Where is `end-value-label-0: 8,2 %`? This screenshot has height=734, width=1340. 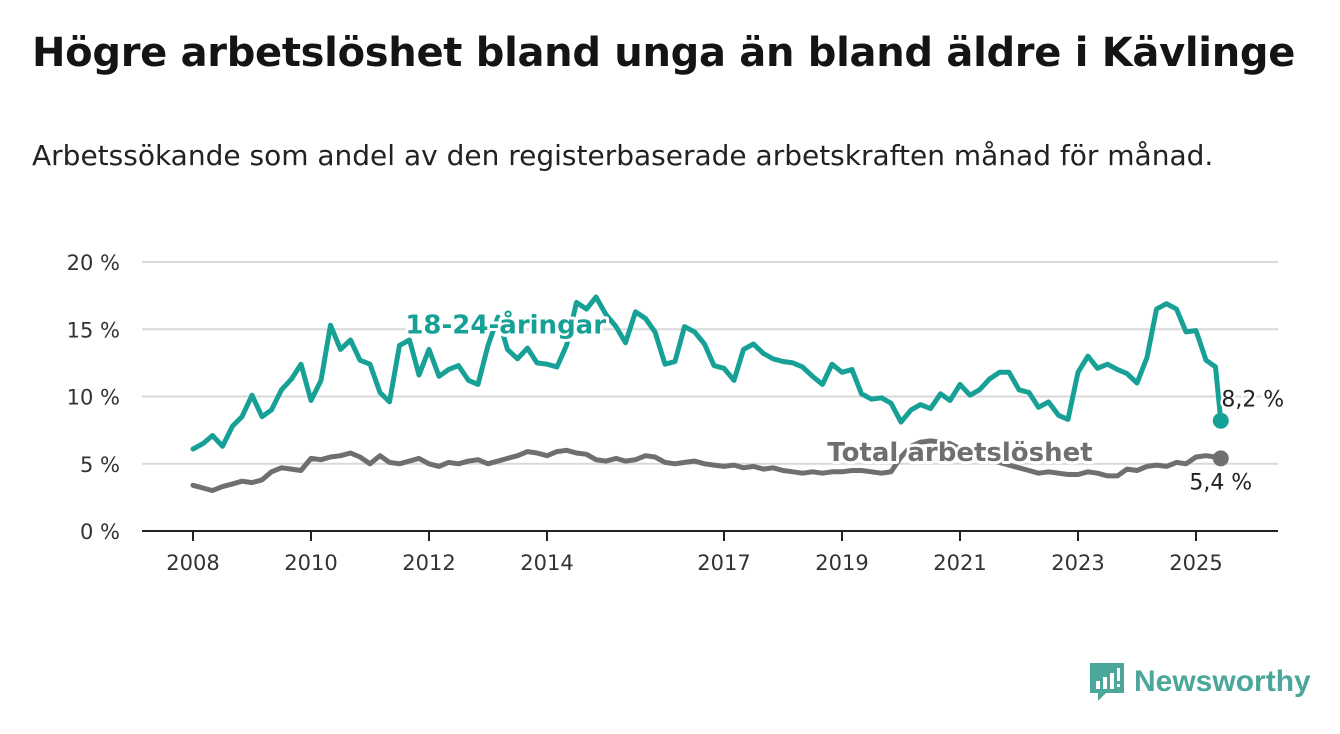
end-value-label-0: 8,2 % is located at coordinates (1252, 400).